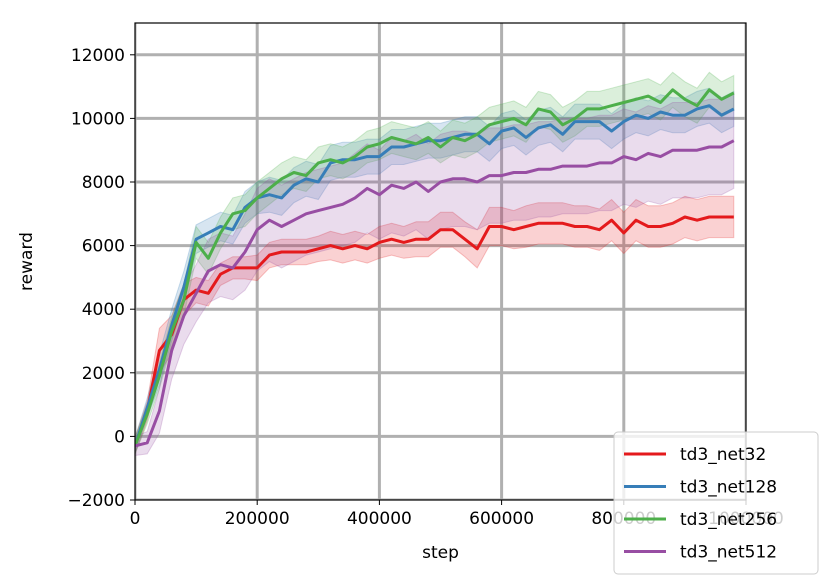 This screenshot has height=584, width=830. Describe the element at coordinates (103, 374) in the screenshot. I see `y-tick-label: 2000` at that location.